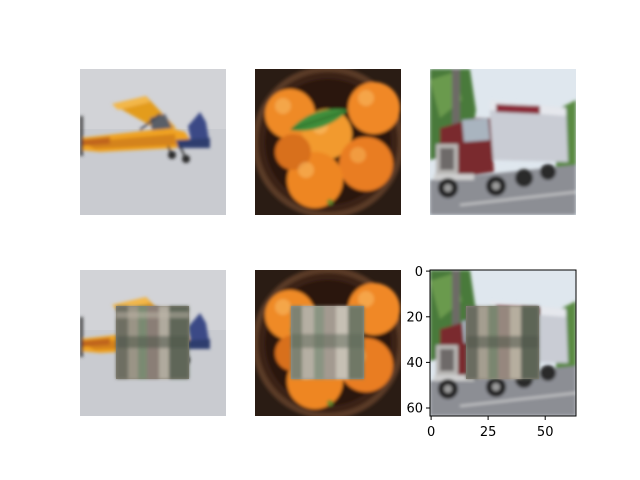 Image resolution: width=640 pixels, height=480 pixels. Describe the element at coordinates (488, 432) in the screenshot. I see `x-tick-label: 25` at that location.